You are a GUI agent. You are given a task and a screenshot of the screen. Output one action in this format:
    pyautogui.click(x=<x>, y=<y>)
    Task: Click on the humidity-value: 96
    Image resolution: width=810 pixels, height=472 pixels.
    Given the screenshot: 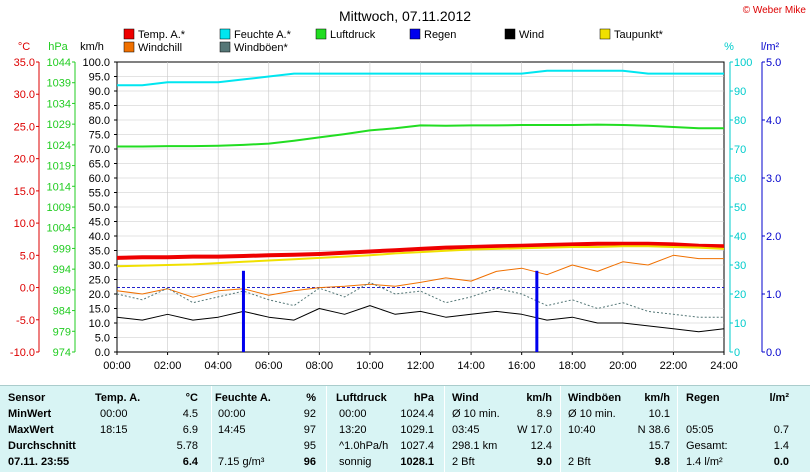 What is the action you would take?
    pyautogui.click(x=309, y=462)
    